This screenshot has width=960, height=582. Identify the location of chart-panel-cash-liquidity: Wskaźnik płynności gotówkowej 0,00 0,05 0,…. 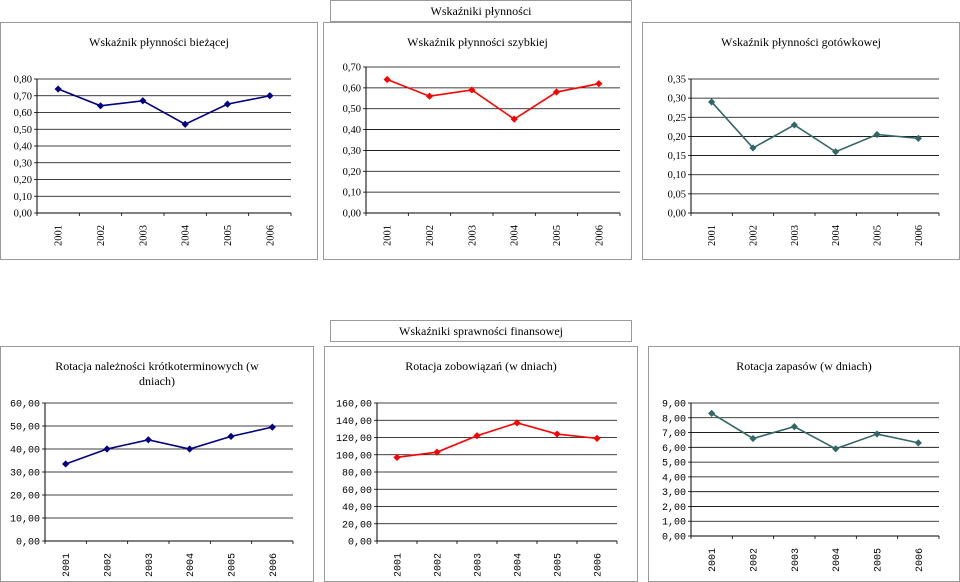
(801, 141).